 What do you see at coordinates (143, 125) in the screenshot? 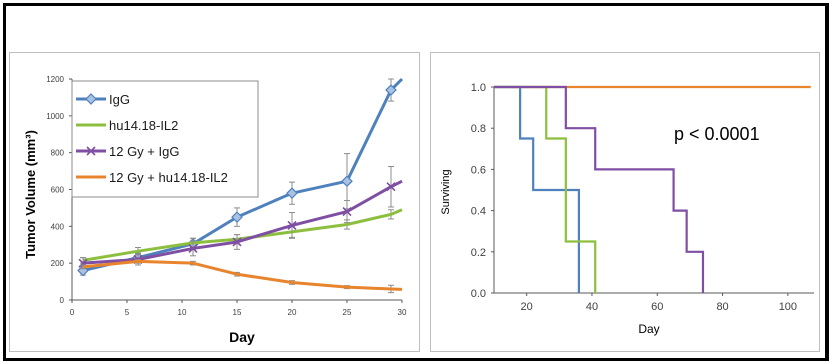
I see `legend-label: hu14.18-IL2` at bounding box center [143, 125].